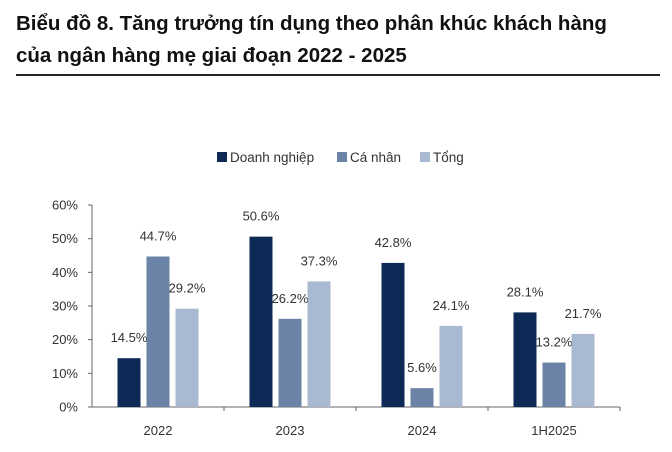  Describe the element at coordinates (65, 306) in the screenshot. I see `y-tick-label: 30%` at that location.